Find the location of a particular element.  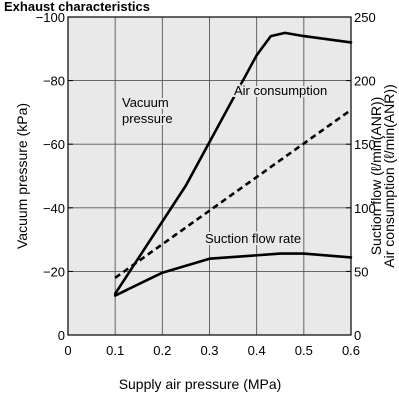

annotation-line: Air consumption is located at coordinates (280, 90).